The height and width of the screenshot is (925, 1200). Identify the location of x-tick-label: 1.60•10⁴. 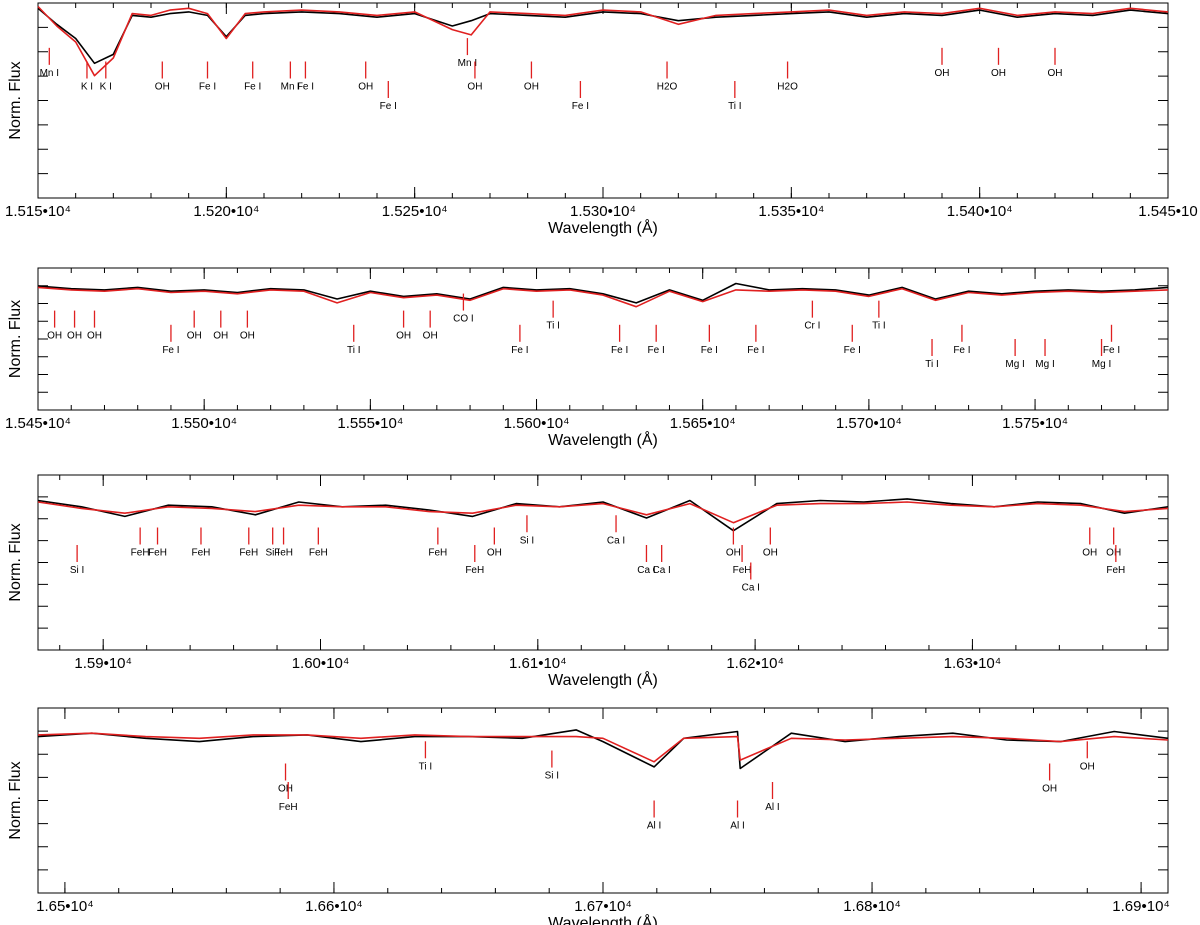
(321, 663).